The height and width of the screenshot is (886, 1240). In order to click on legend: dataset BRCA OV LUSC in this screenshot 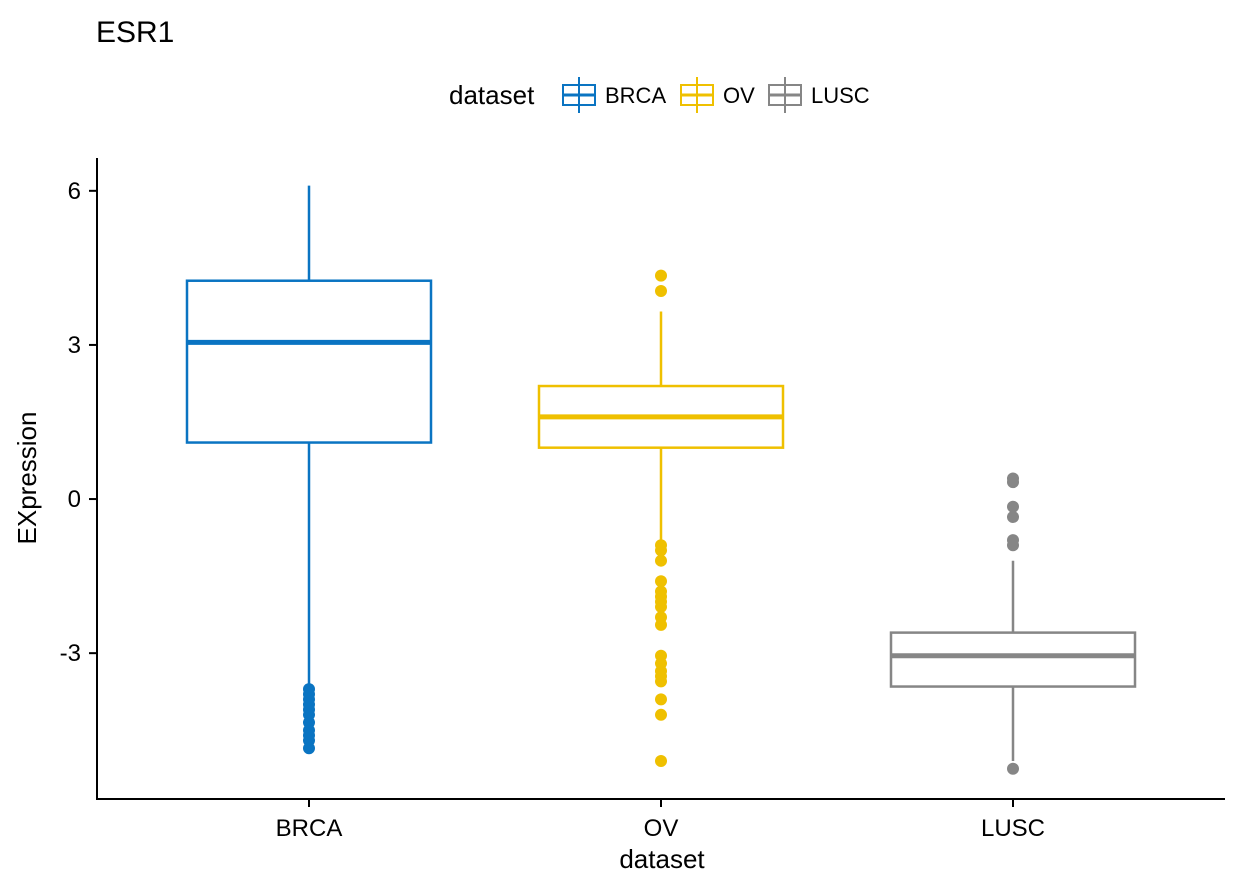, I will do `click(659, 95)`.